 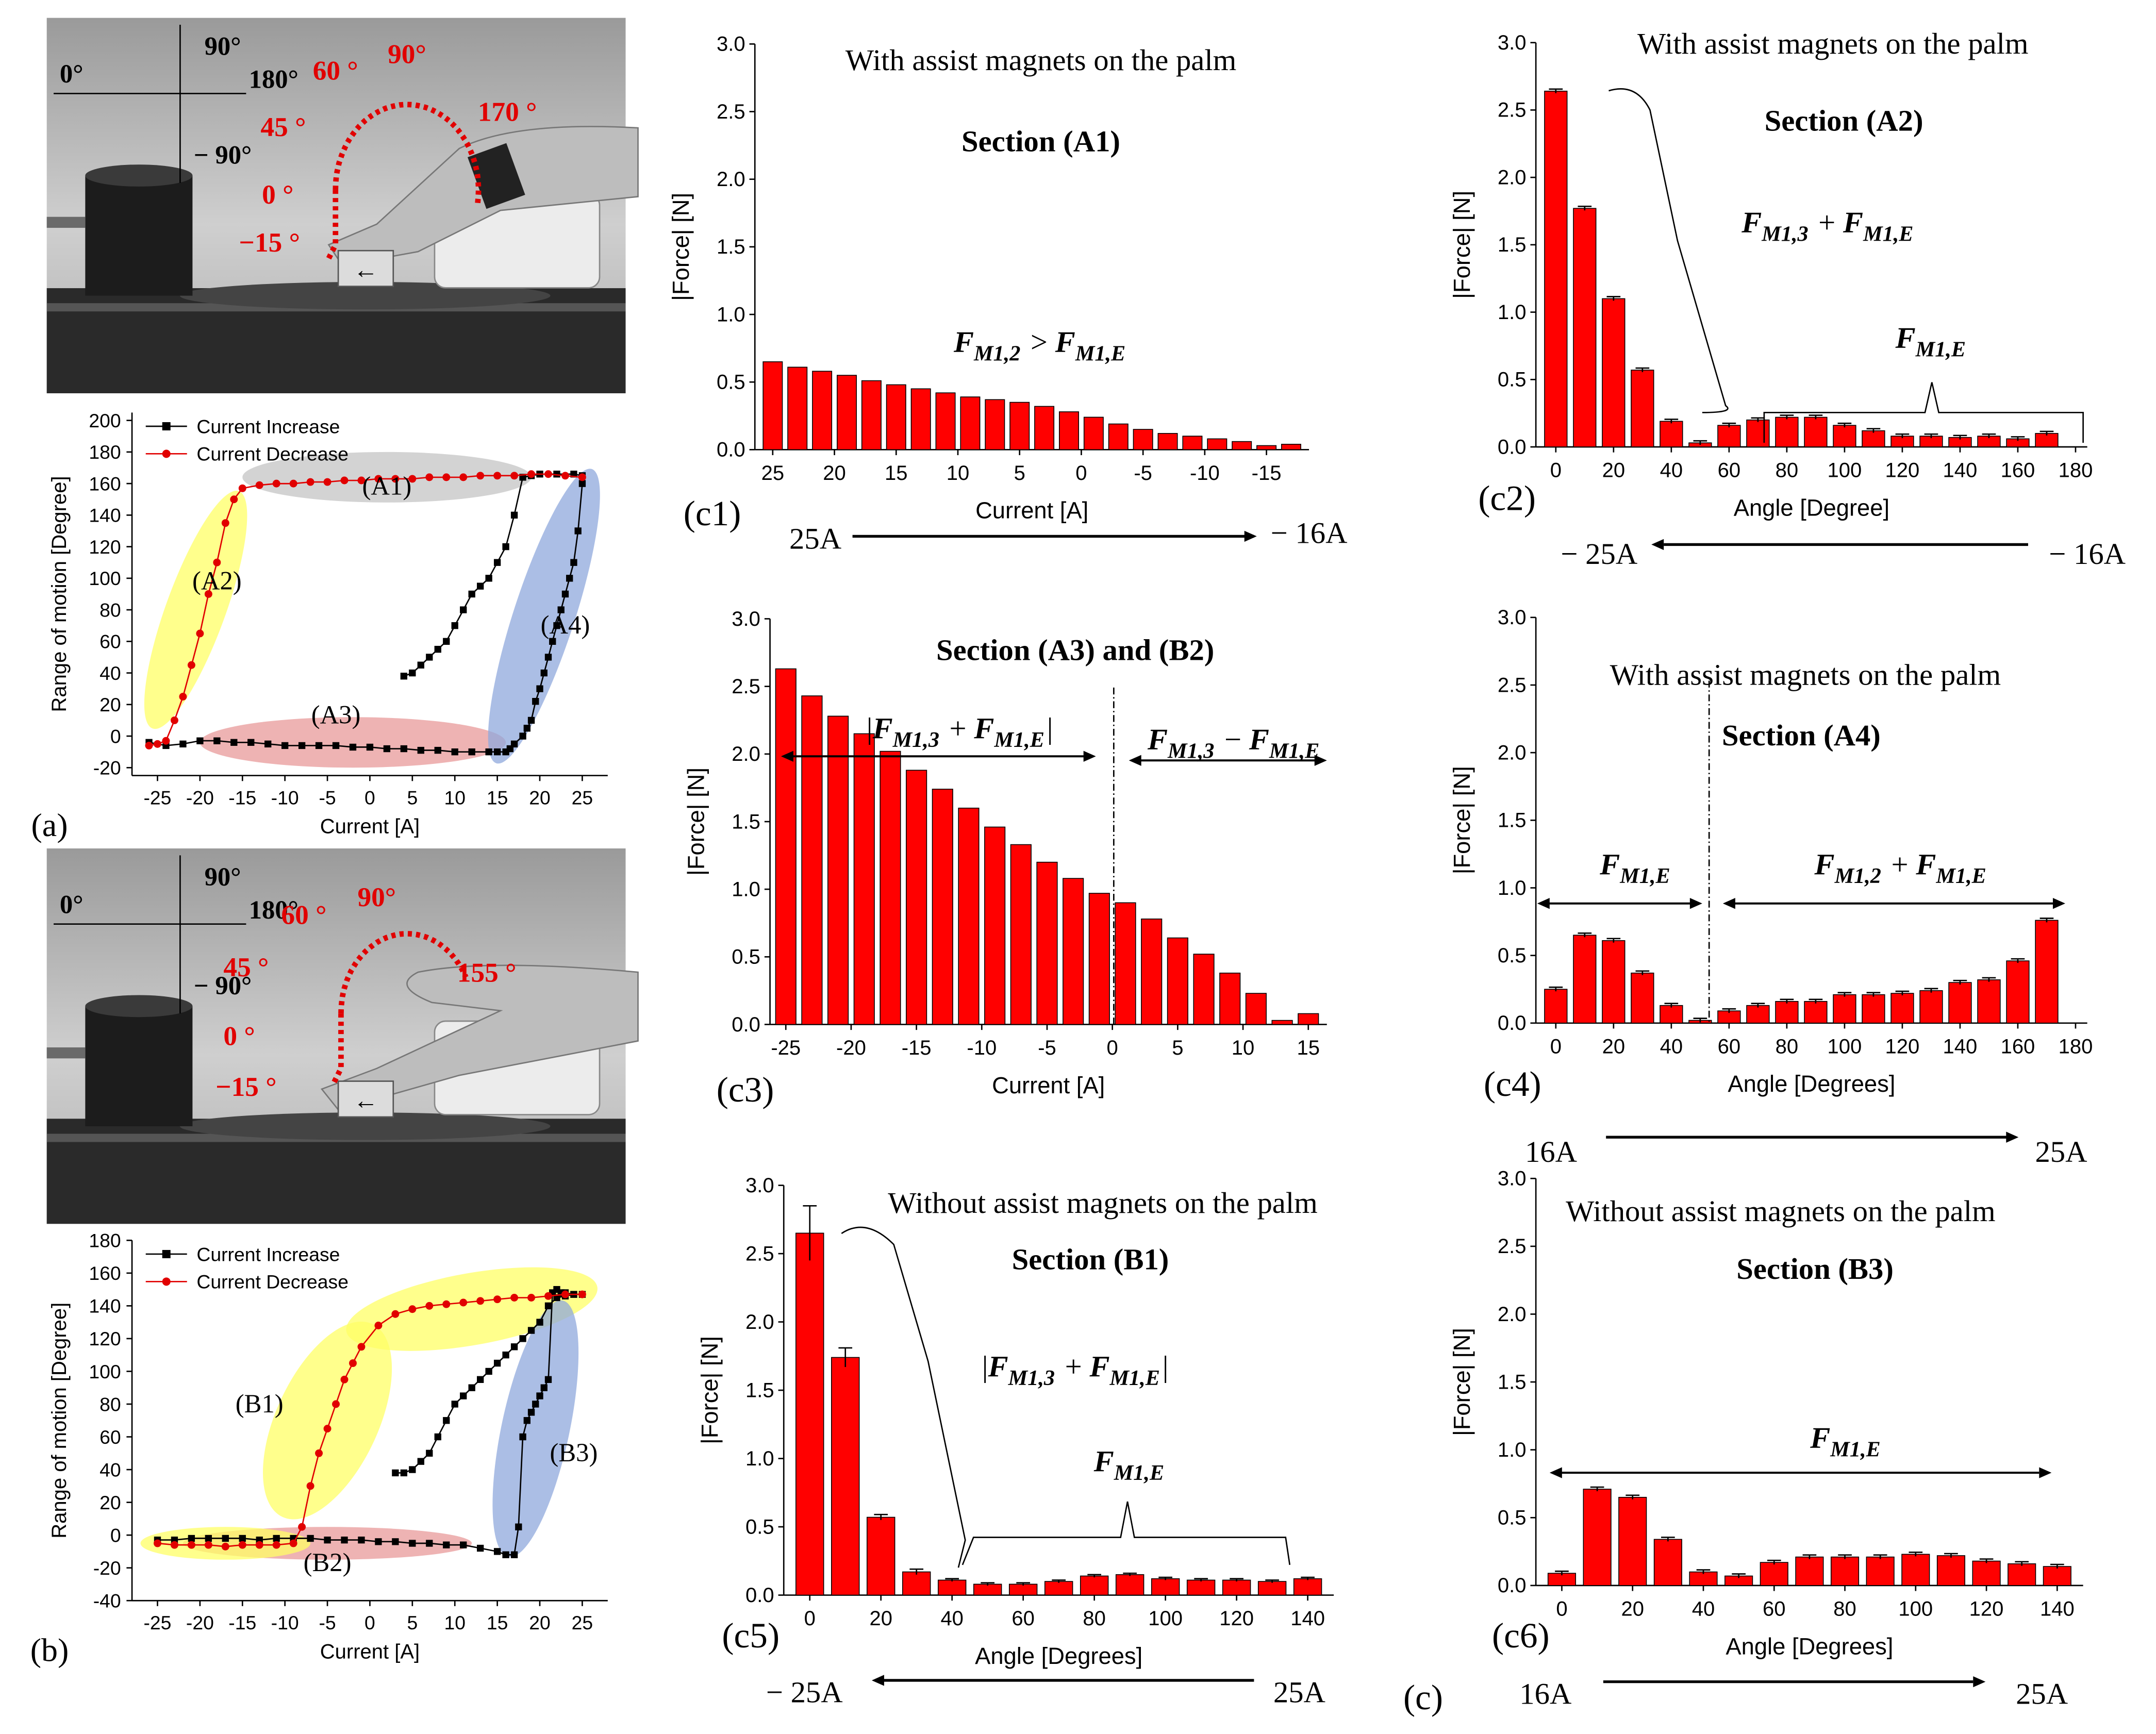 I want to click on angle-45-label: 45 °, so click(x=246, y=967).